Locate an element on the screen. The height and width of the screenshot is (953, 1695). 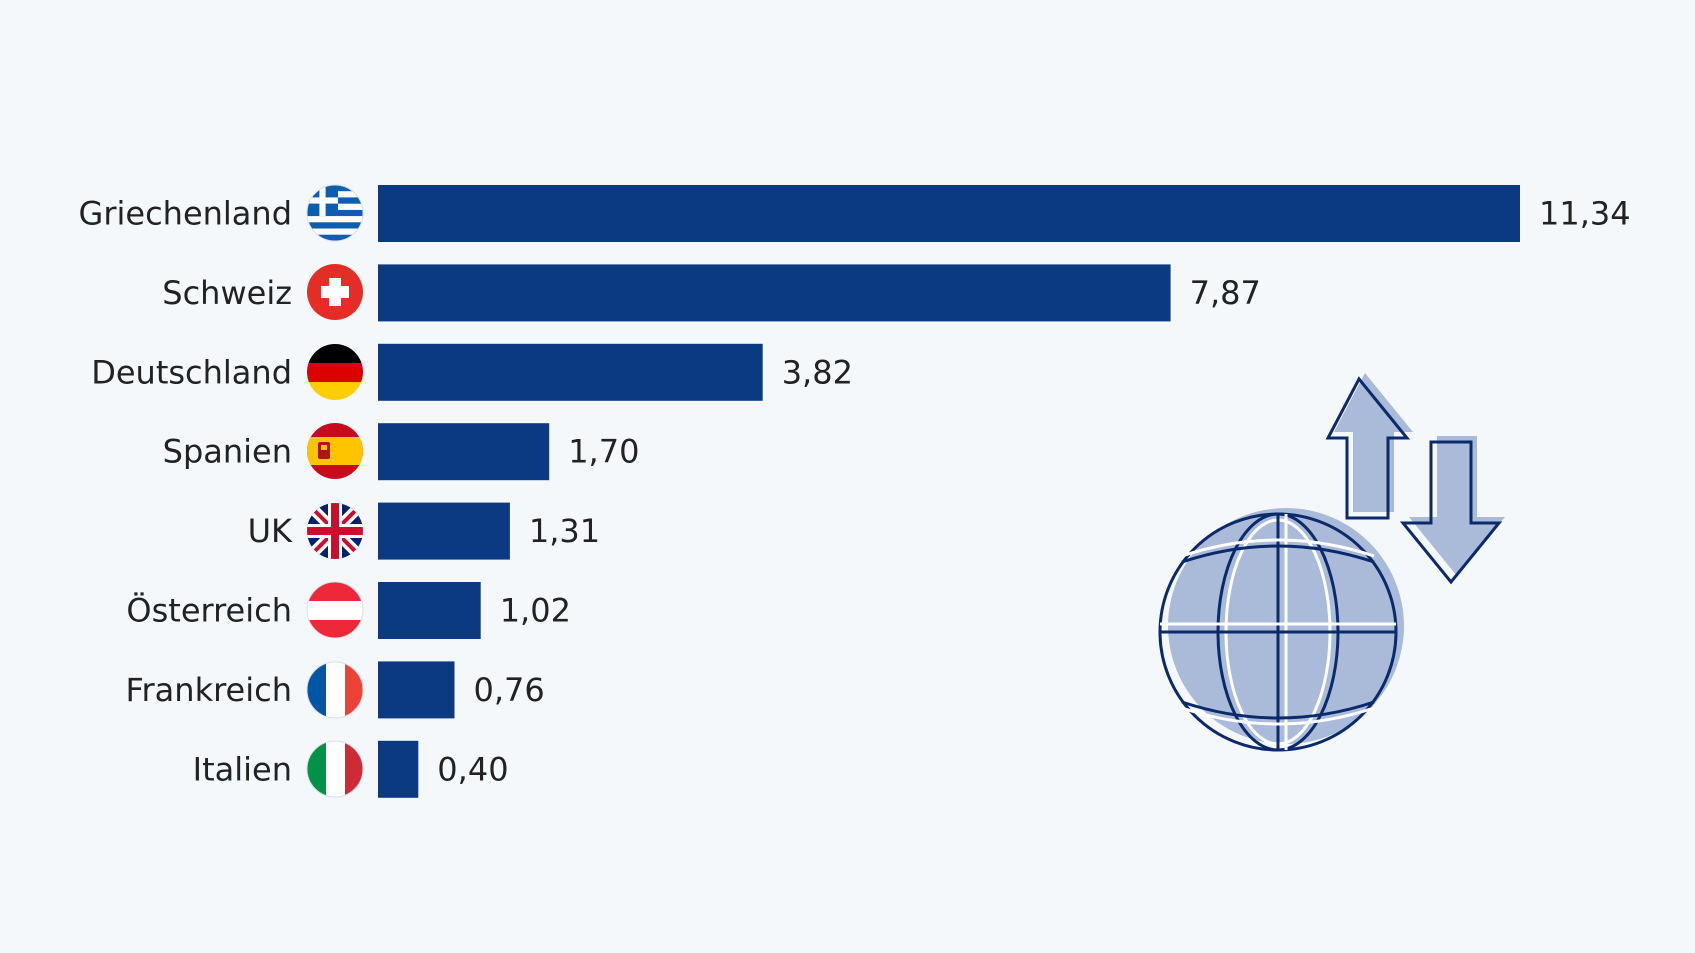
category-label: Spanien is located at coordinates (227, 452).